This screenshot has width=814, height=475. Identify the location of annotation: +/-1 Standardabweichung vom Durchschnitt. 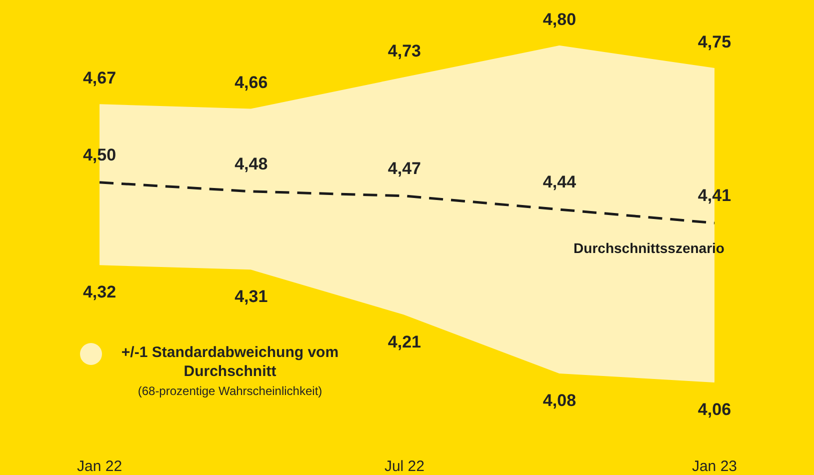
(230, 362).